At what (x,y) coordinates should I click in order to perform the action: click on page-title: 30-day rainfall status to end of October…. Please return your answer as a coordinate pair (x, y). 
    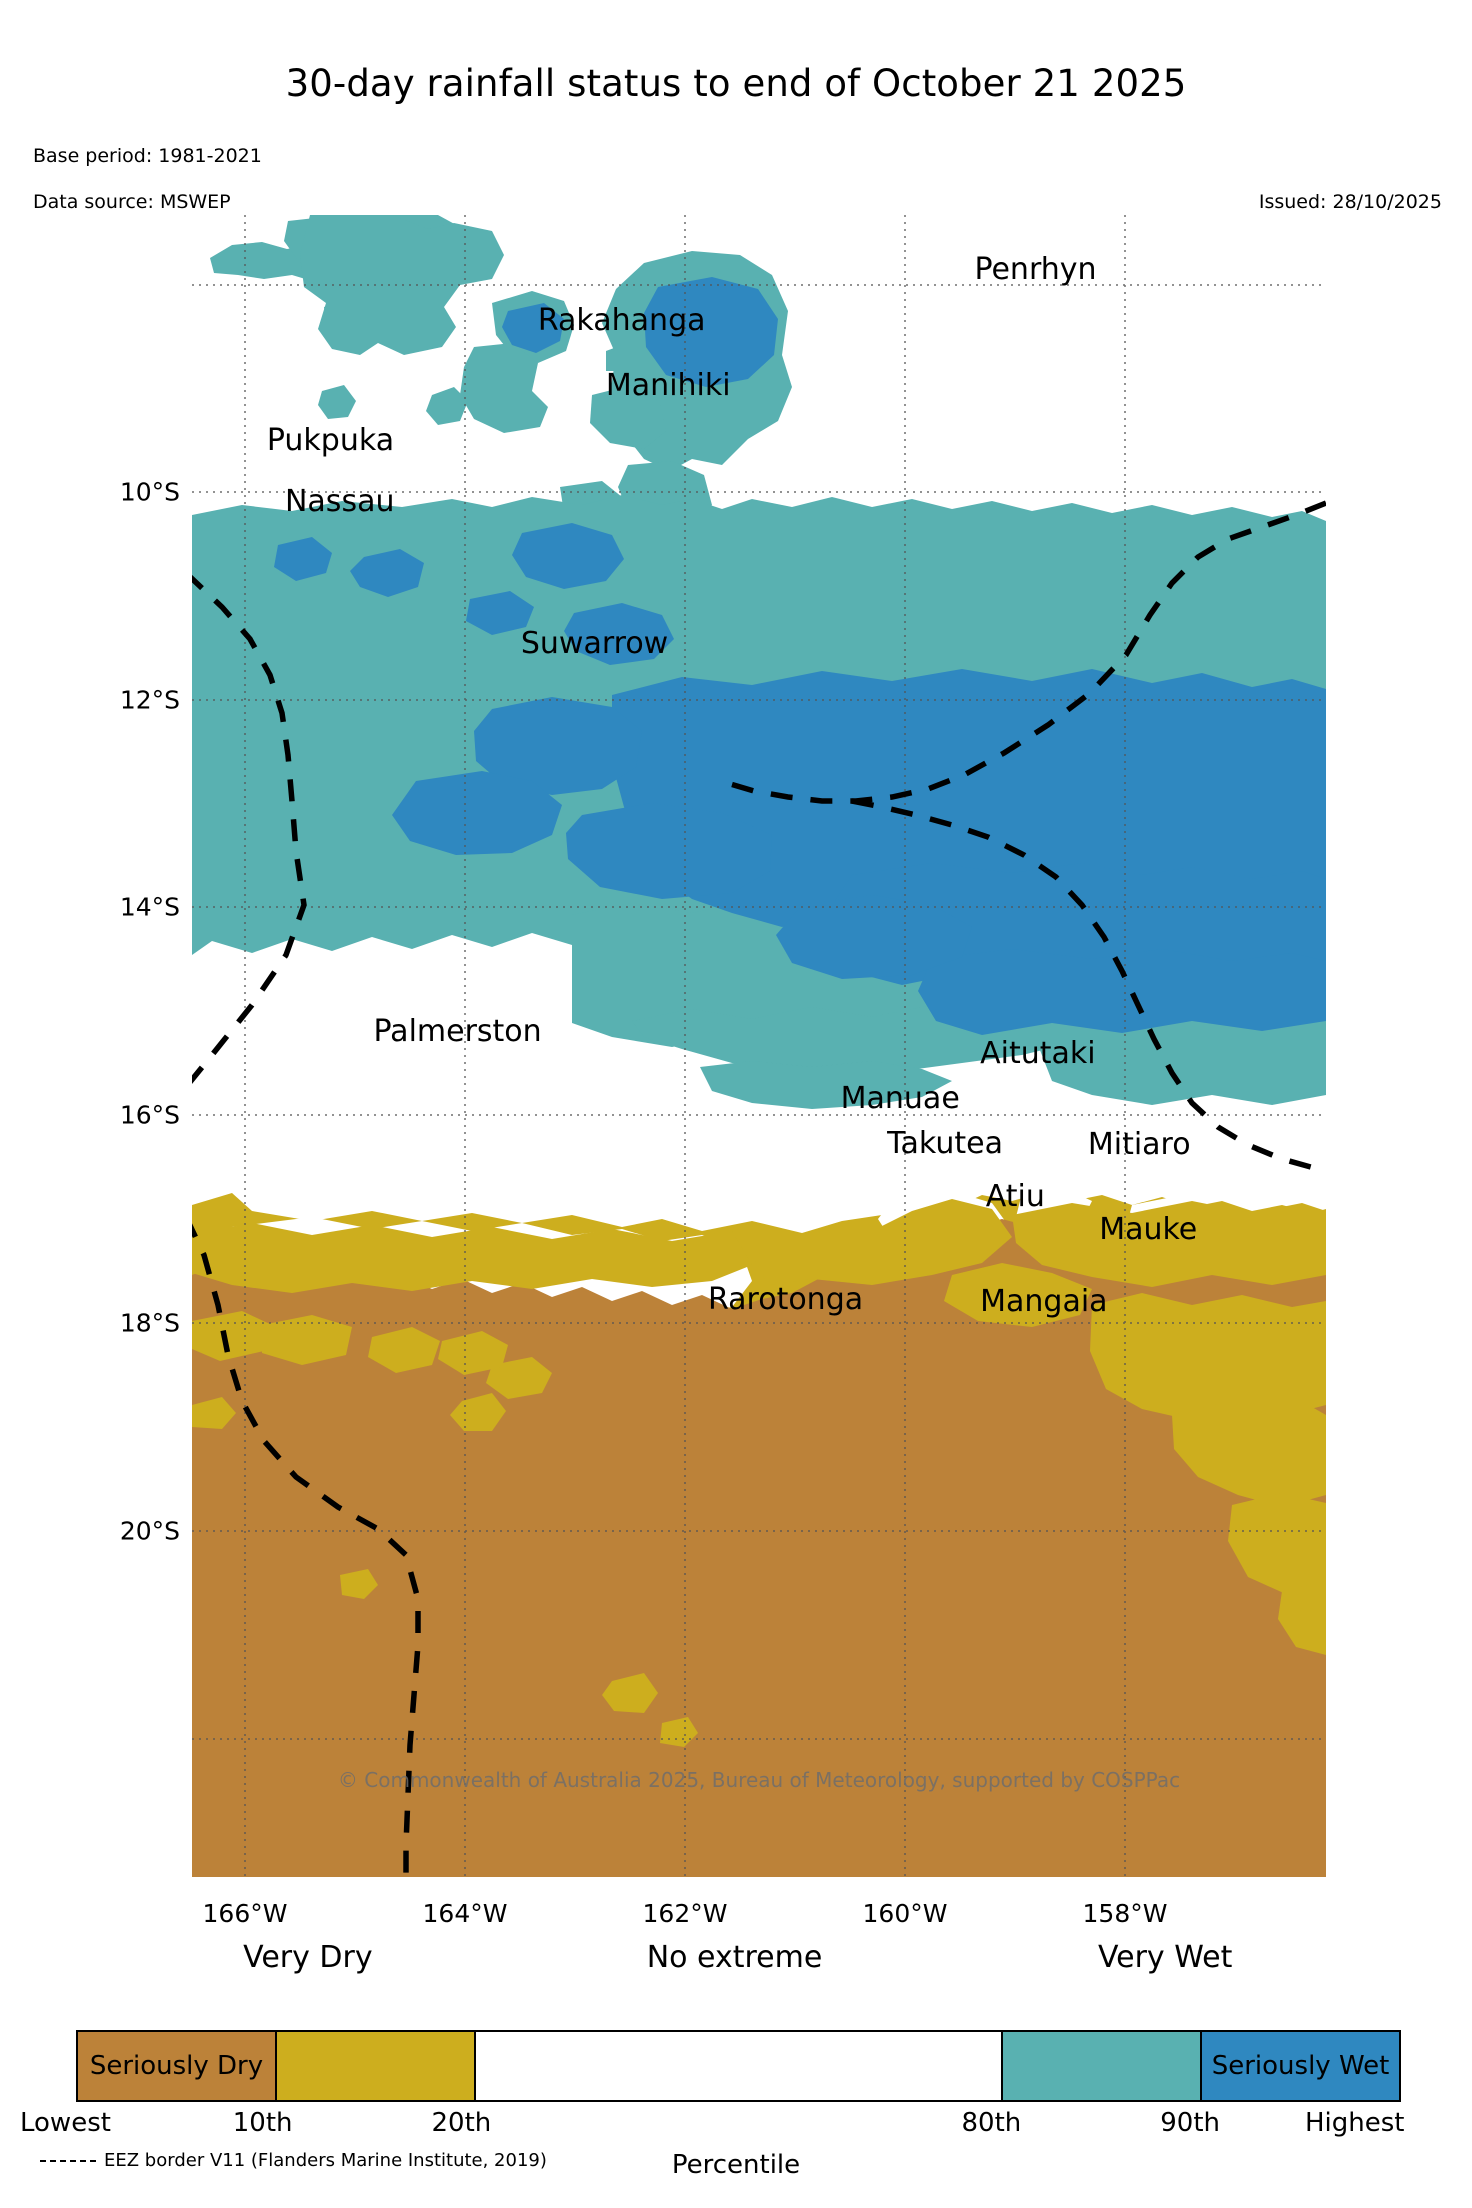
    Looking at the image, I should click on (736, 83).